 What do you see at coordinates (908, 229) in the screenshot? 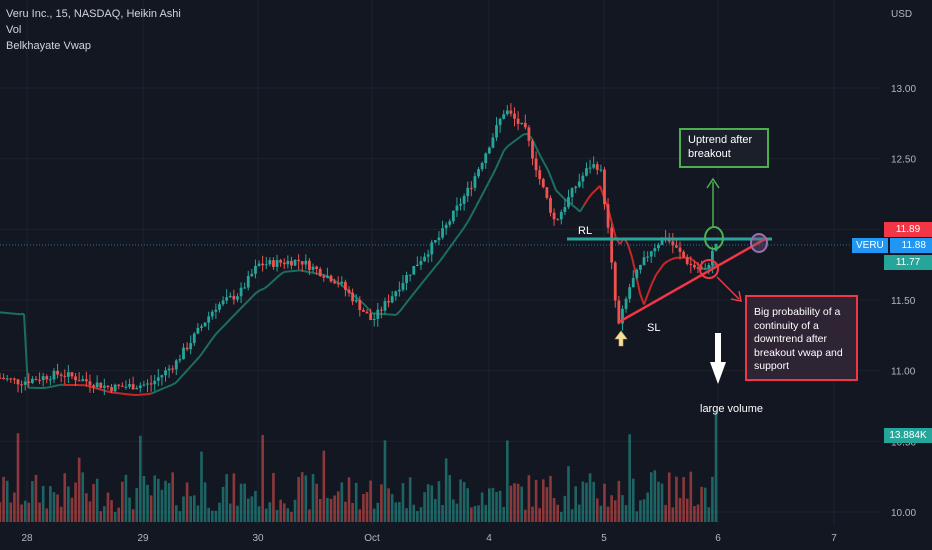
I see `price-tag-upper: 11.89` at bounding box center [908, 229].